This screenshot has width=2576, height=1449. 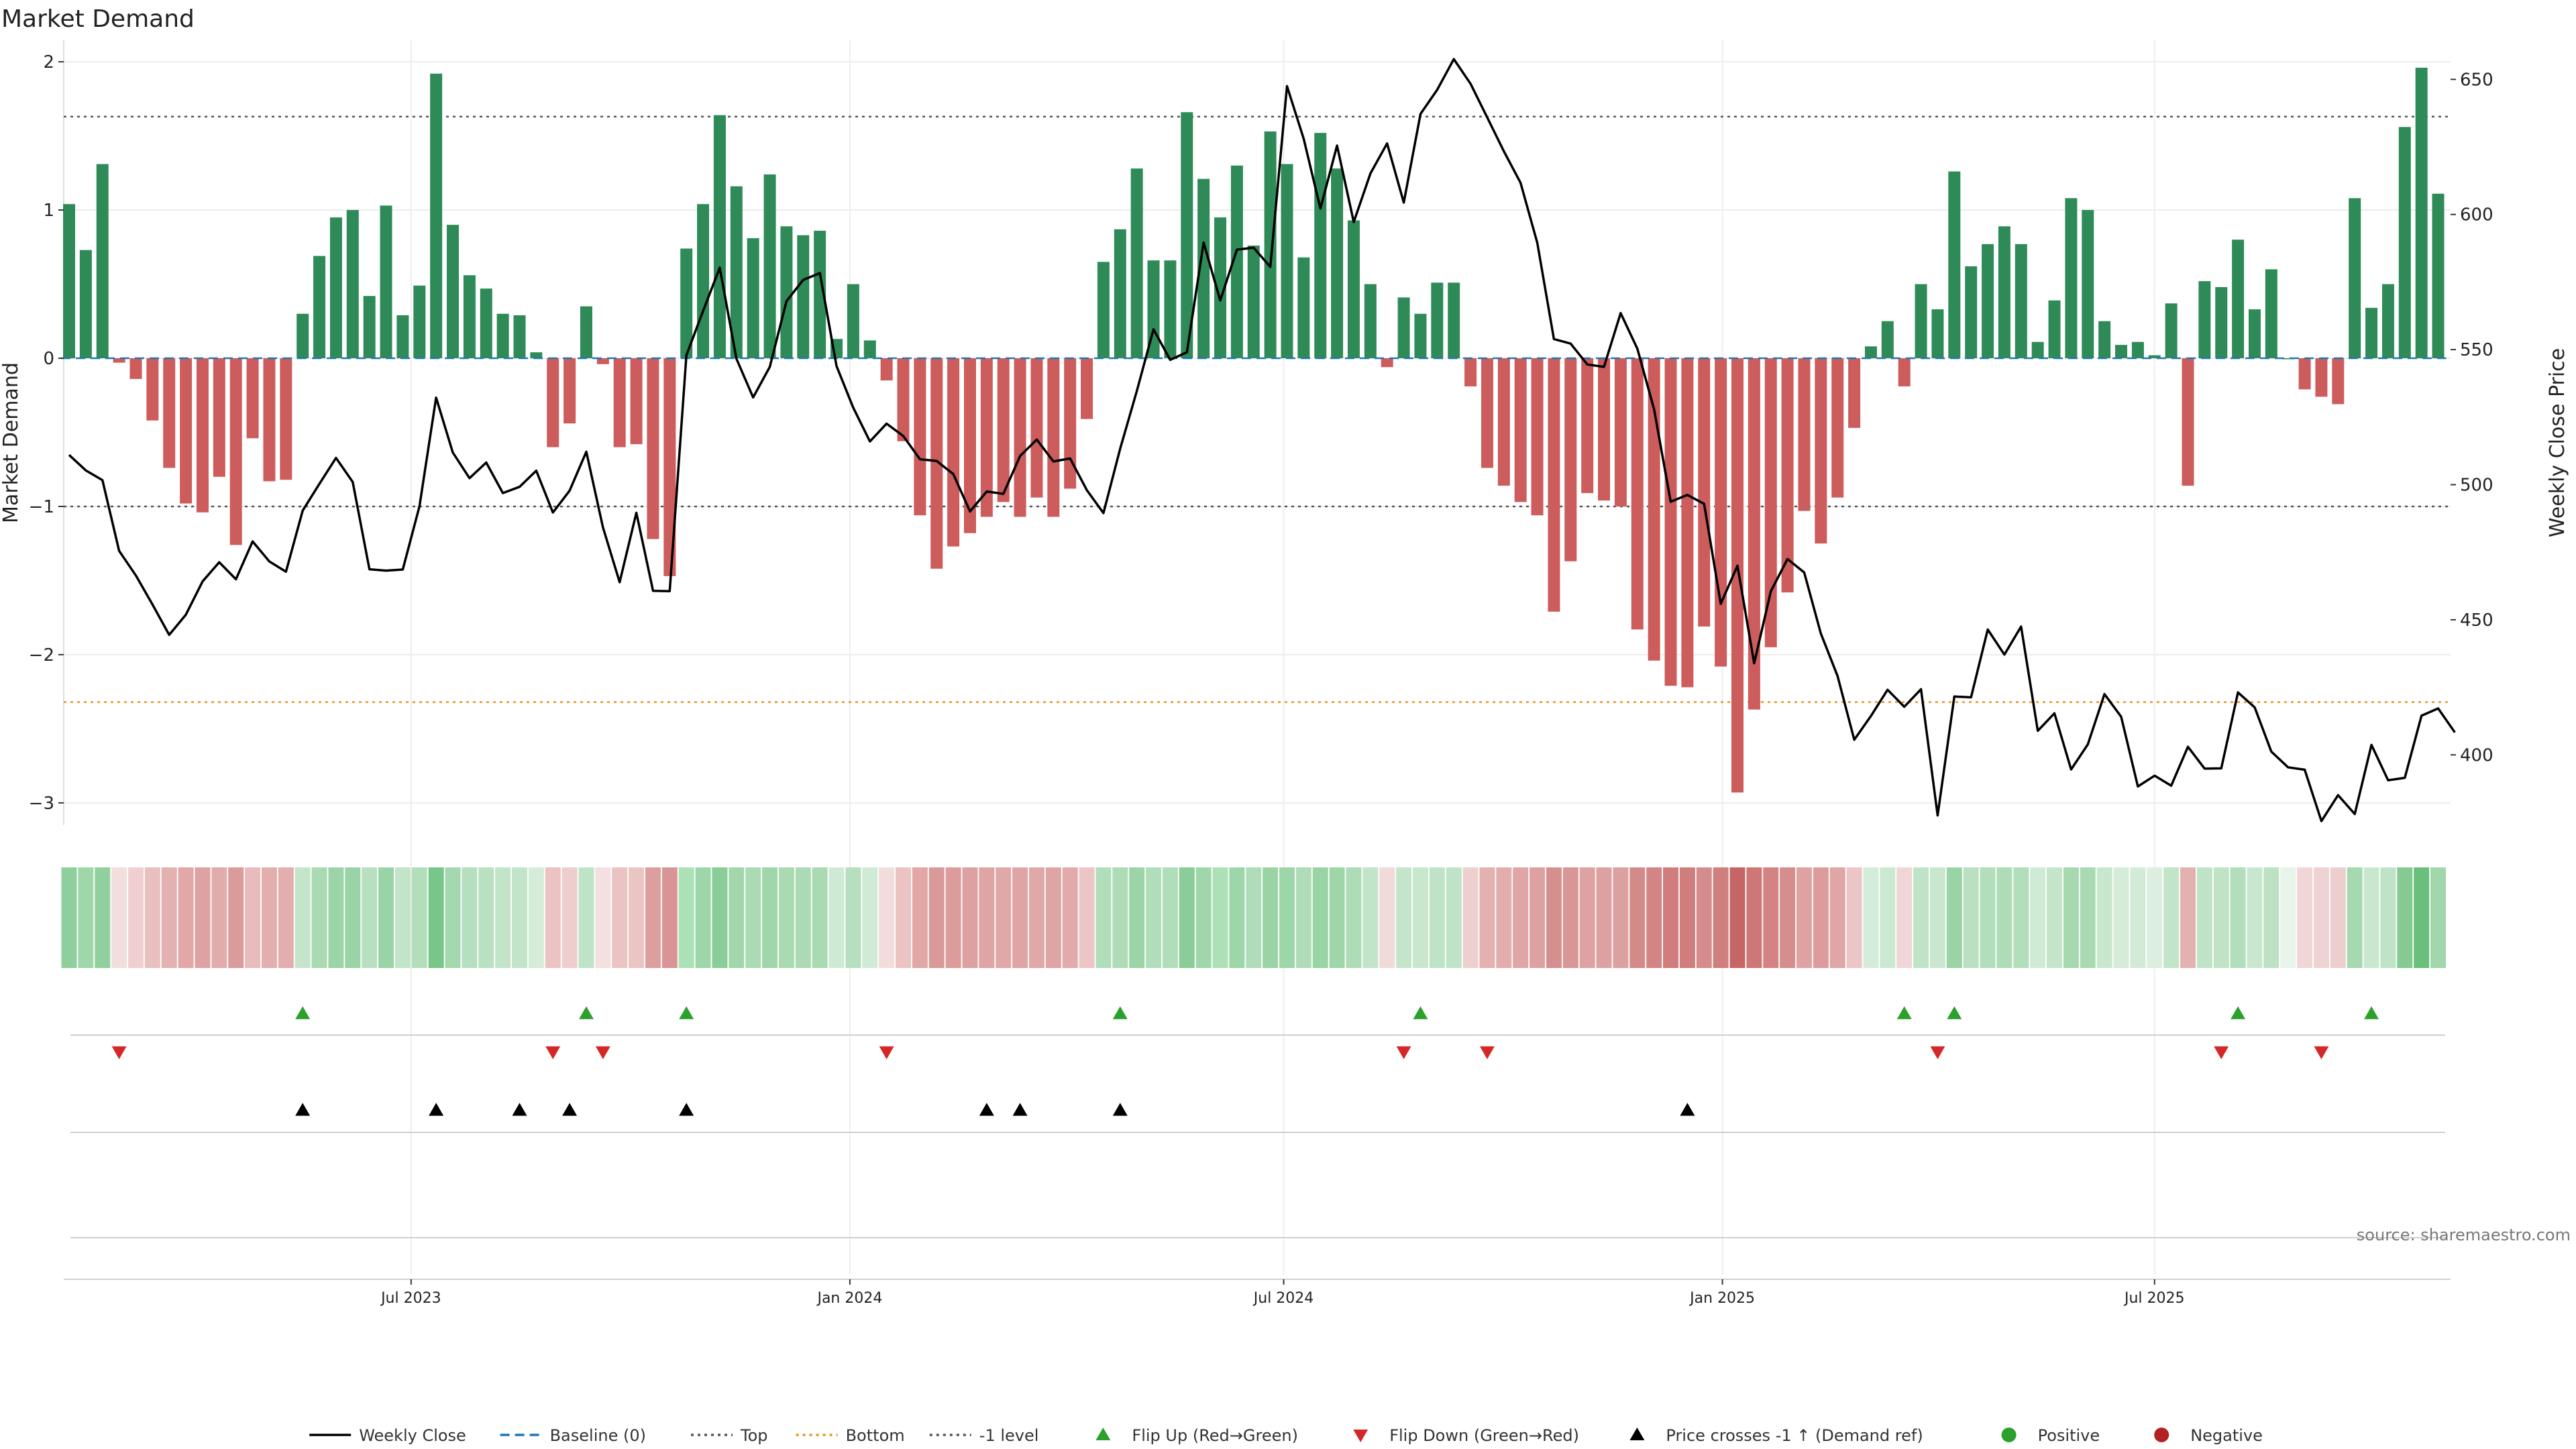 What do you see at coordinates (2472, 417) in the screenshot?
I see `y2-axis-ticks: 650 600 550 500 450 400` at bounding box center [2472, 417].